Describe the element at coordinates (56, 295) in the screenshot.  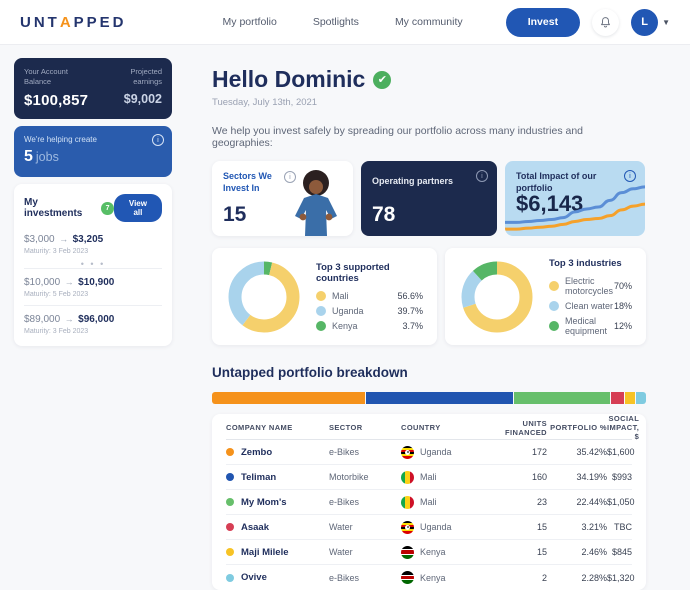
I see `invest-maturity: Maturity: 5 Feb 2023` at that location.